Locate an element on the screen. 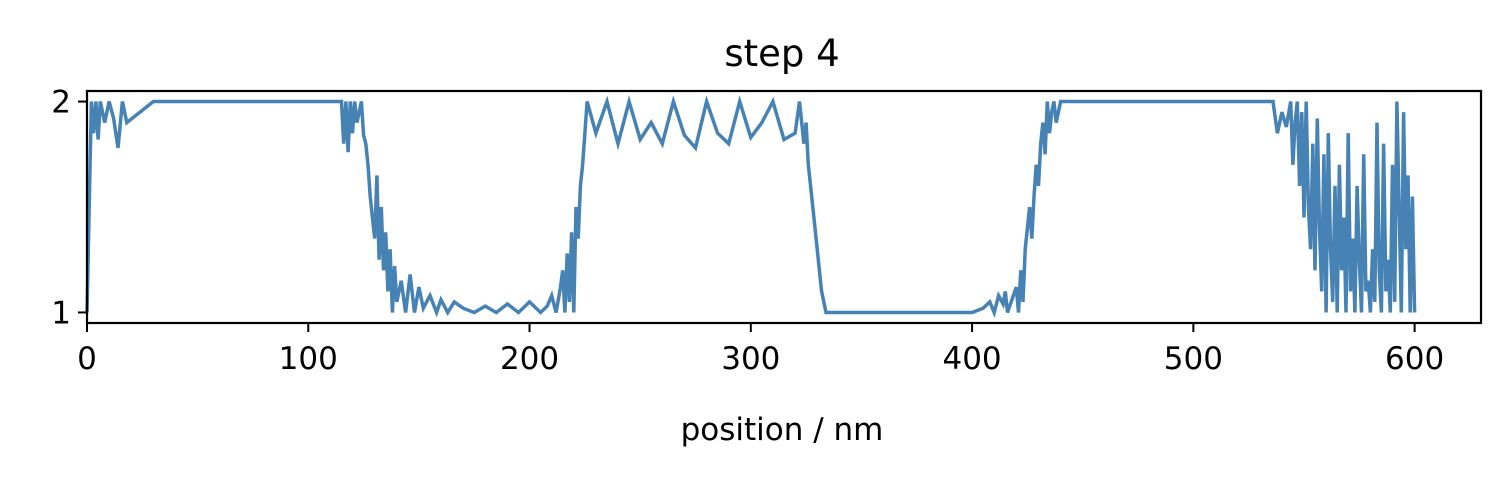  x-tick-label: 0 is located at coordinates (87, 359).